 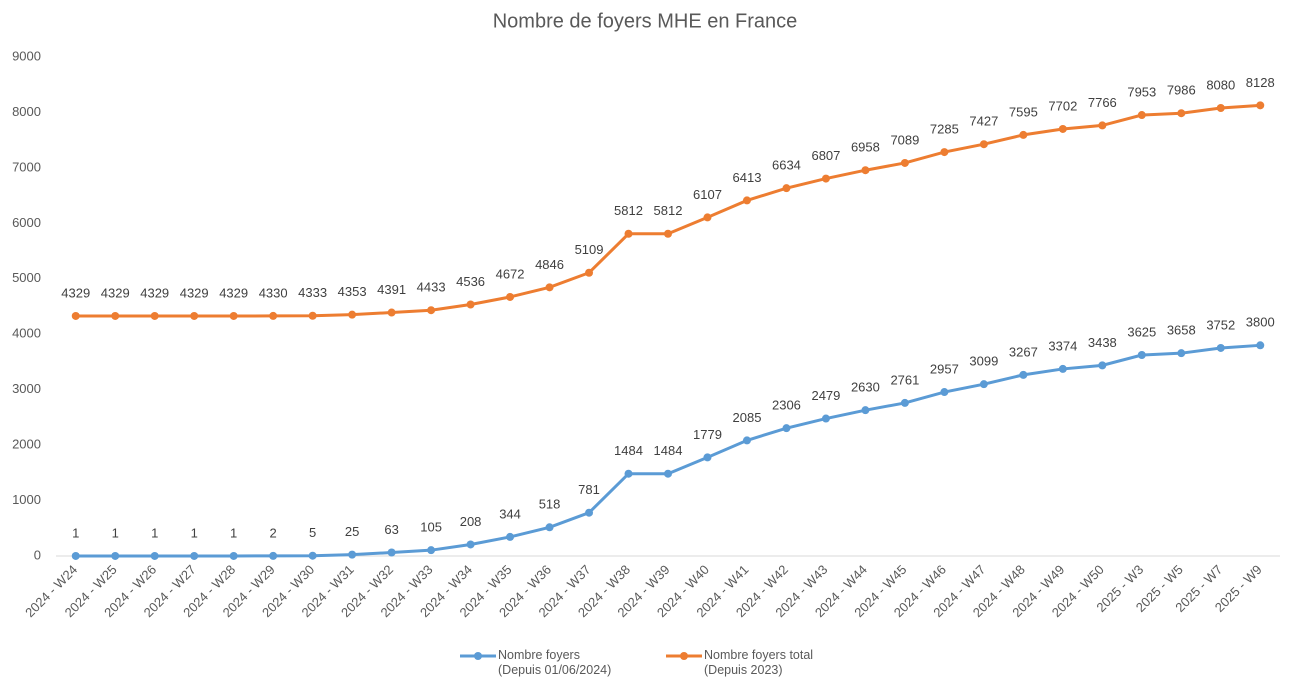 I want to click on data-label: 344, so click(x=510, y=513).